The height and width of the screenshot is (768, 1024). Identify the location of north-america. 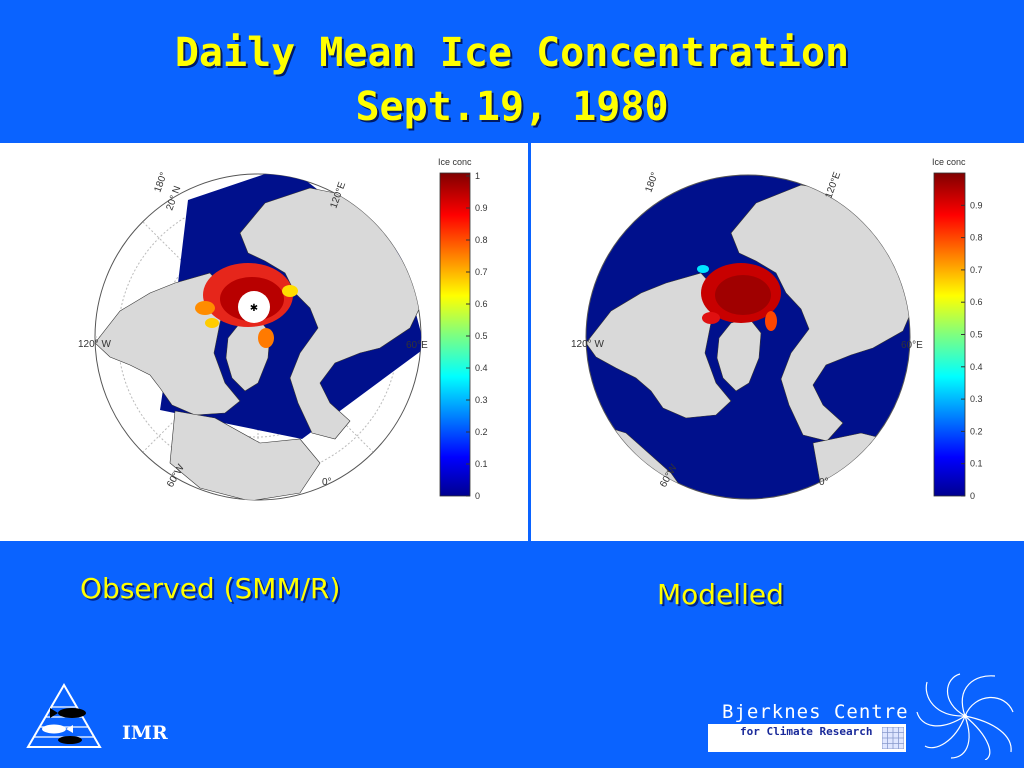
(659, 345).